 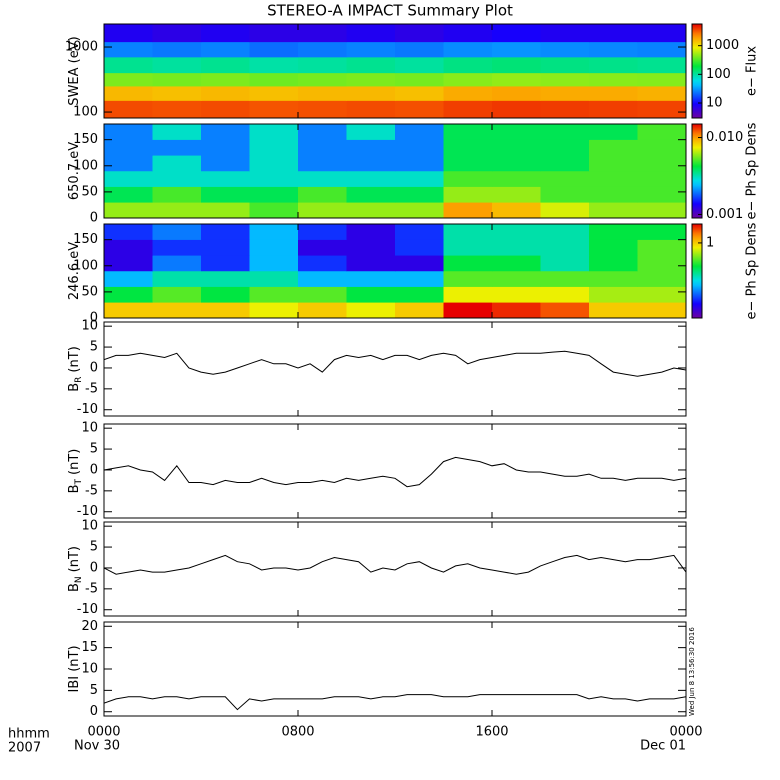 What do you see at coordinates (74, 271) in the screenshot?
I see `y-axis-label-main: 246.6 eV` at bounding box center [74, 271].